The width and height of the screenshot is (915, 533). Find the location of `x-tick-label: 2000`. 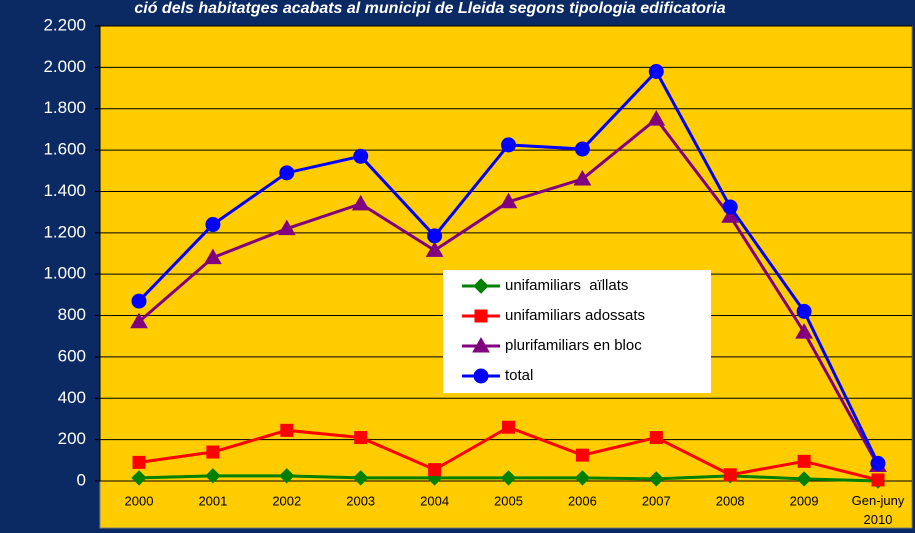

x-tick-label: 2000 is located at coordinates (139, 500).